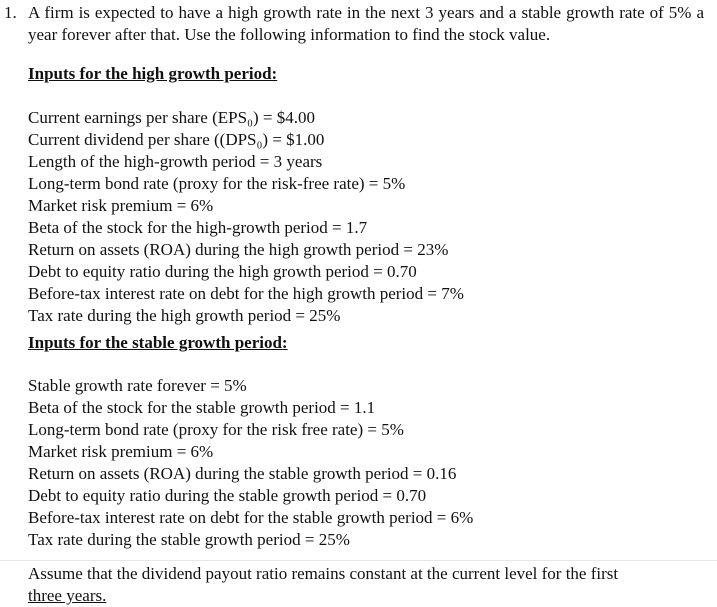 The width and height of the screenshot is (717, 607). I want to click on stable-growth-heading: Inputs for the stable growth period:, so click(158, 342).